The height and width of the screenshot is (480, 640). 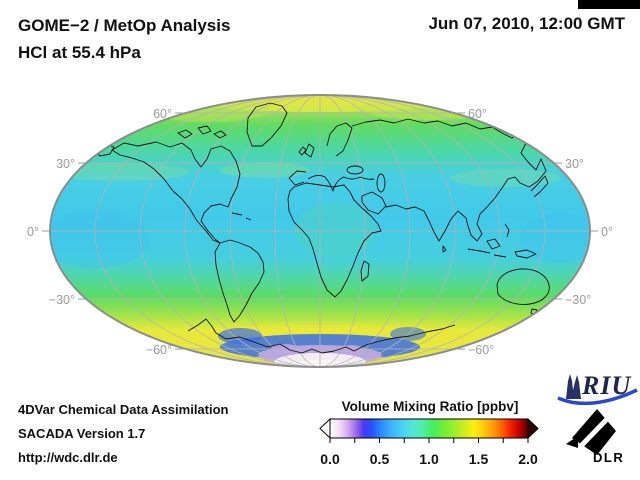 I want to click on lat-label-right--30: −30°, so click(x=578, y=300).